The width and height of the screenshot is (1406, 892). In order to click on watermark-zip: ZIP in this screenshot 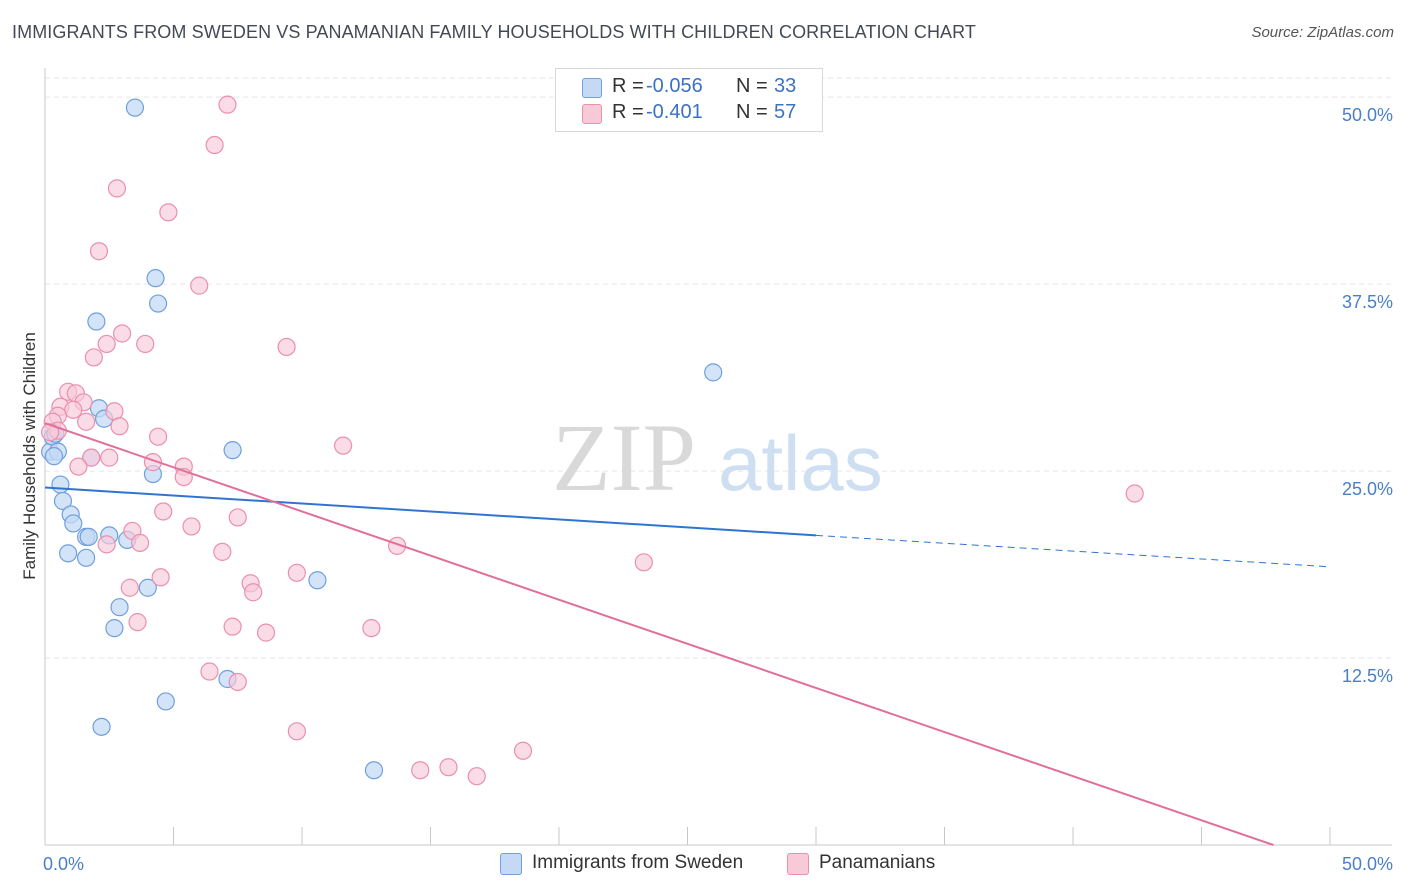, I will do `click(624, 457)`.